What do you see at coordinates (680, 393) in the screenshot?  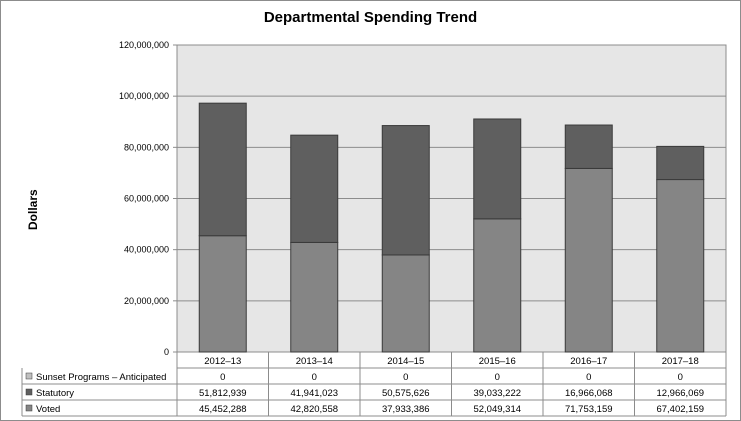 I see `data-label: 12,966,069` at bounding box center [680, 393].